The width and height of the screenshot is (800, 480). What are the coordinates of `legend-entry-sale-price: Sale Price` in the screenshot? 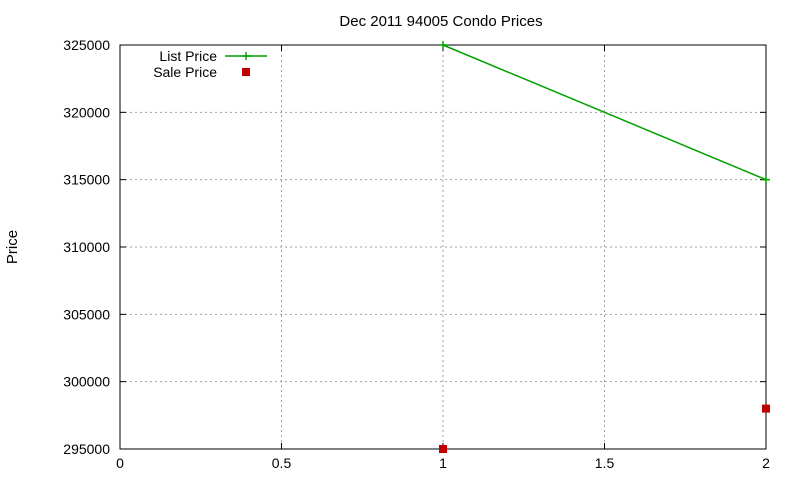 It's located at (201, 72).